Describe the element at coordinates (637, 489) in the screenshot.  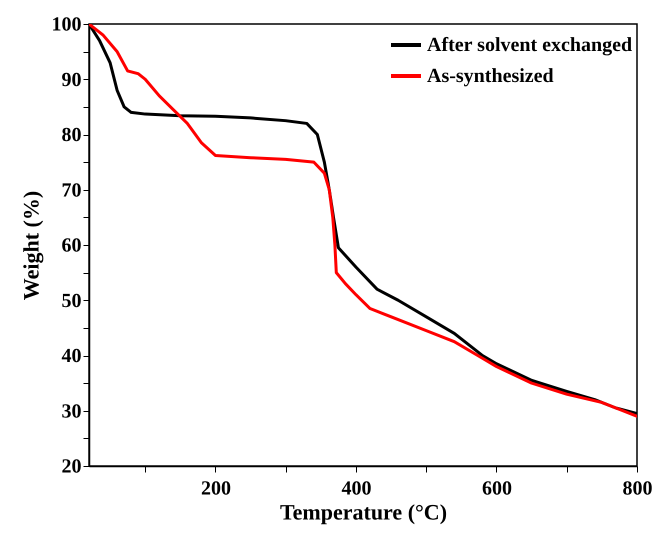
I see `x-tick-label: 800` at that location.